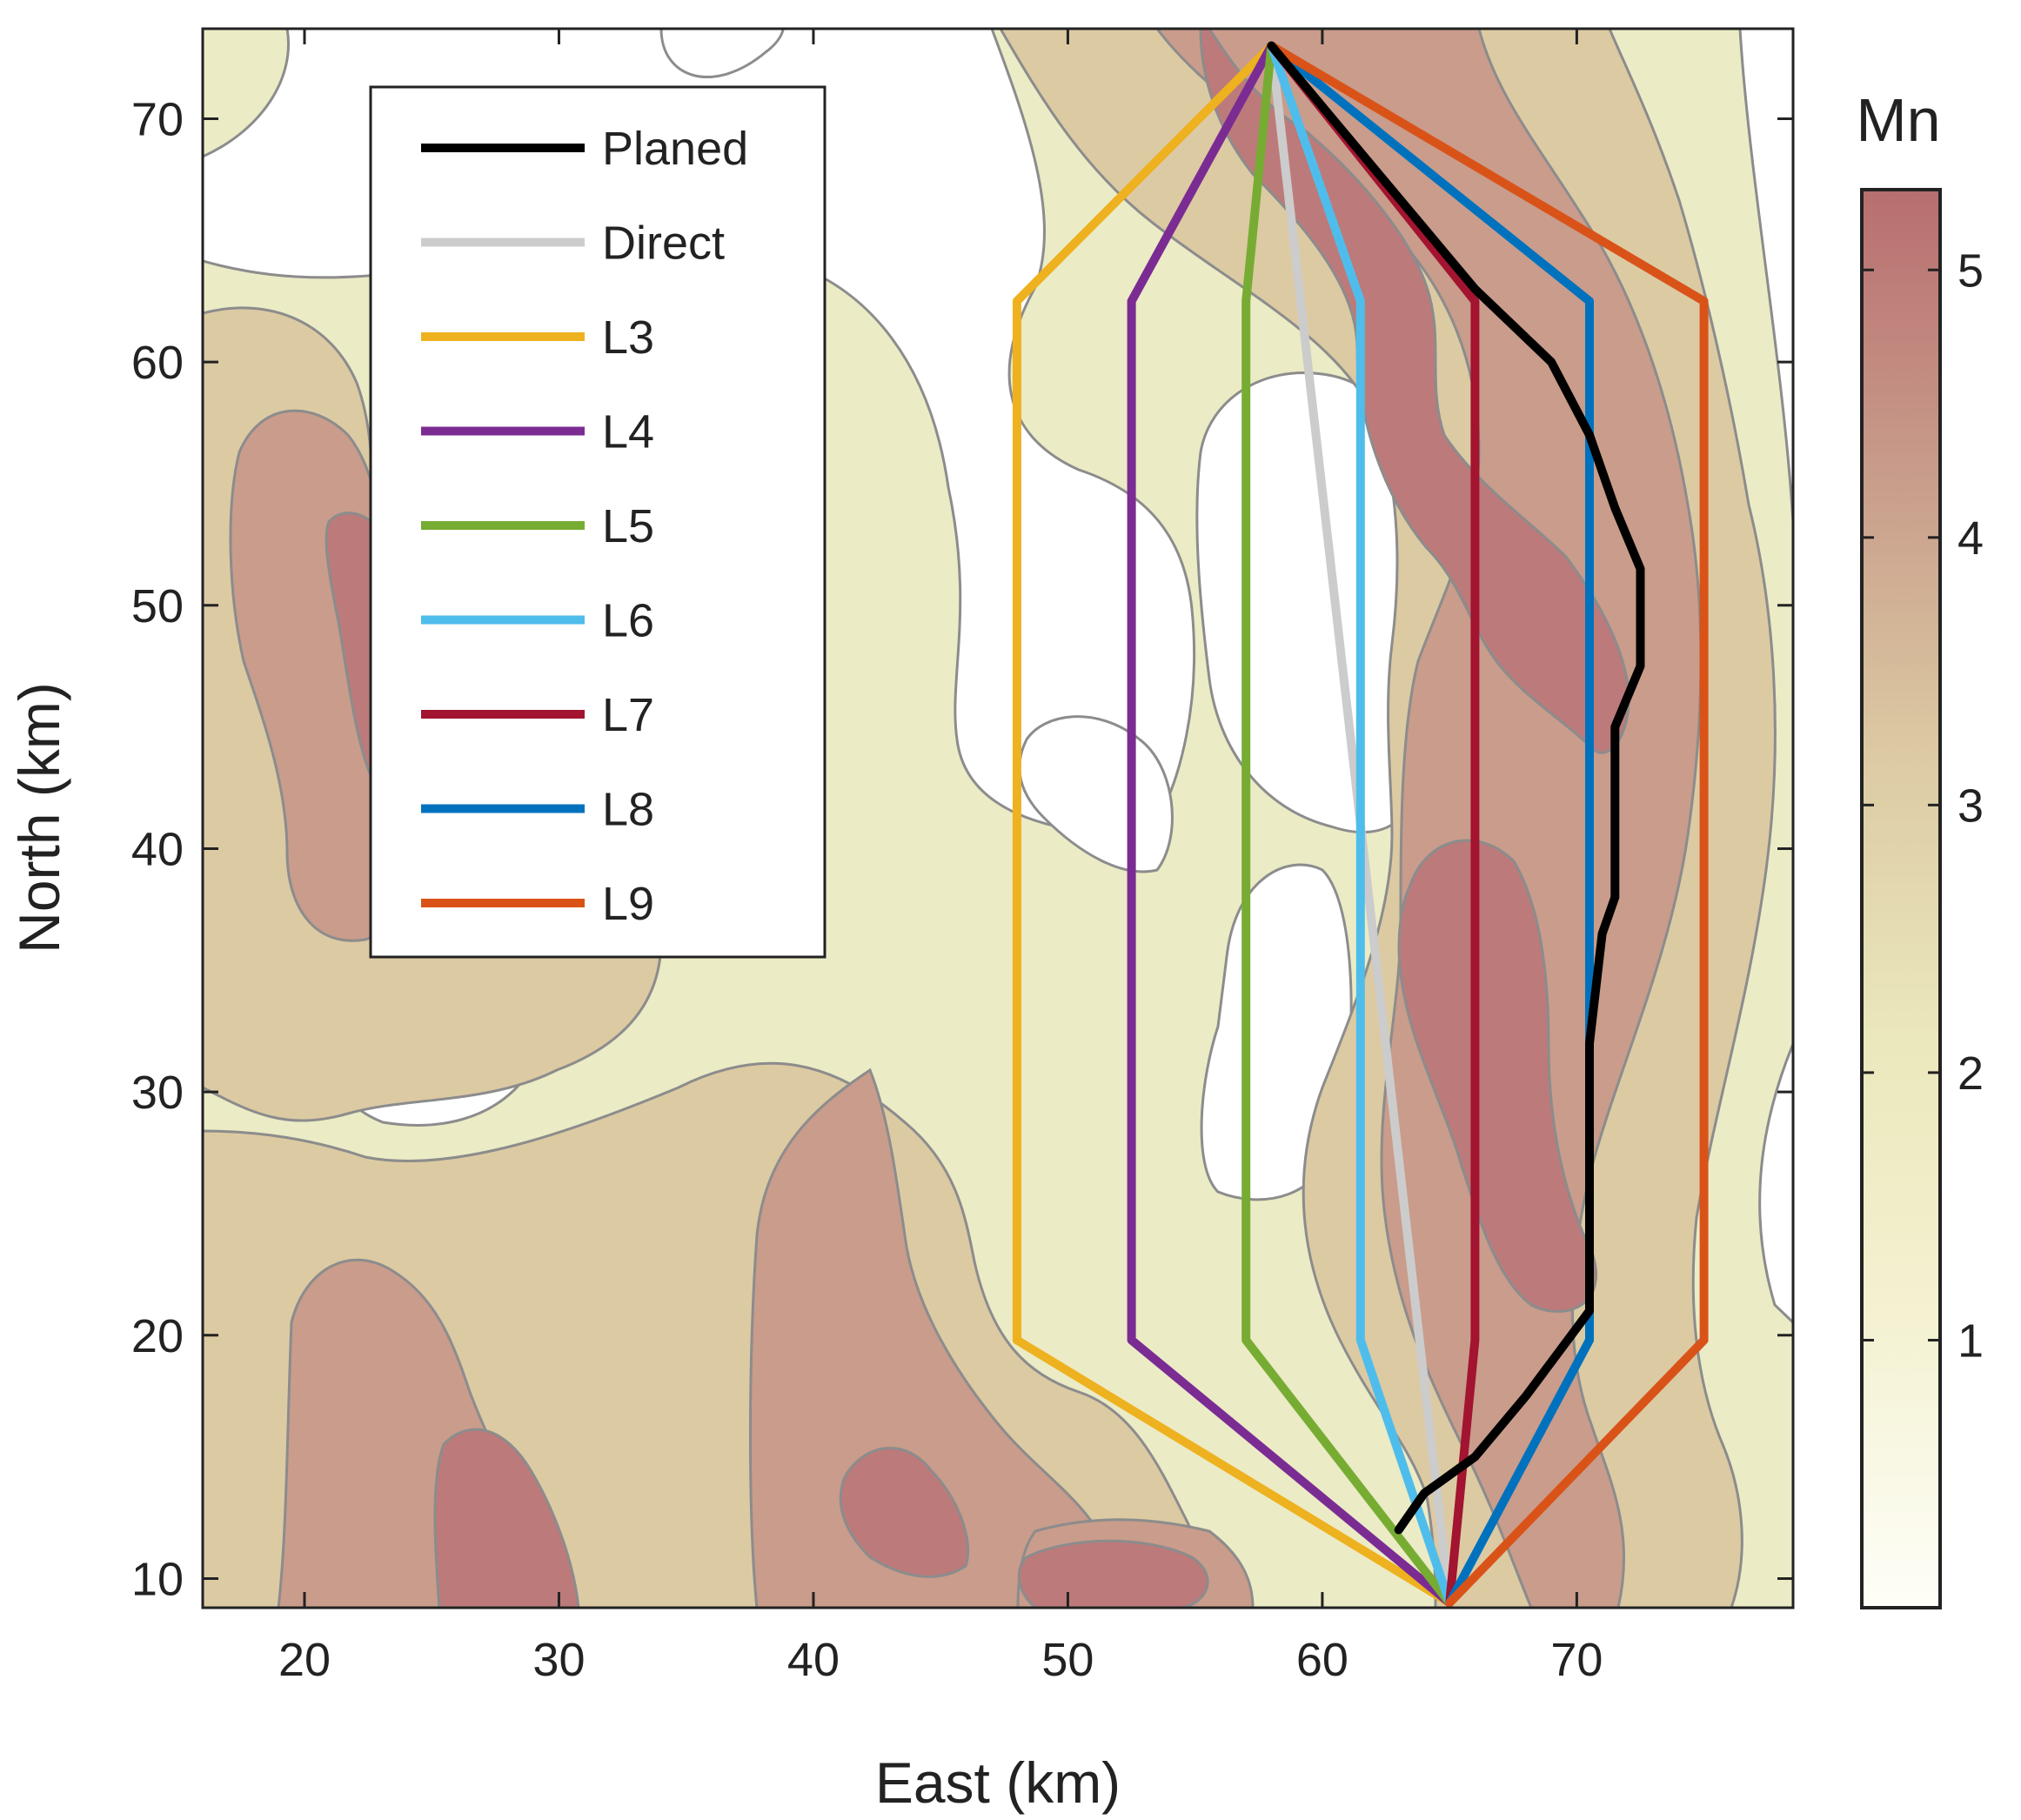  What do you see at coordinates (1970, 1341) in the screenshot?
I see `colorbar-tick-label: 1` at bounding box center [1970, 1341].